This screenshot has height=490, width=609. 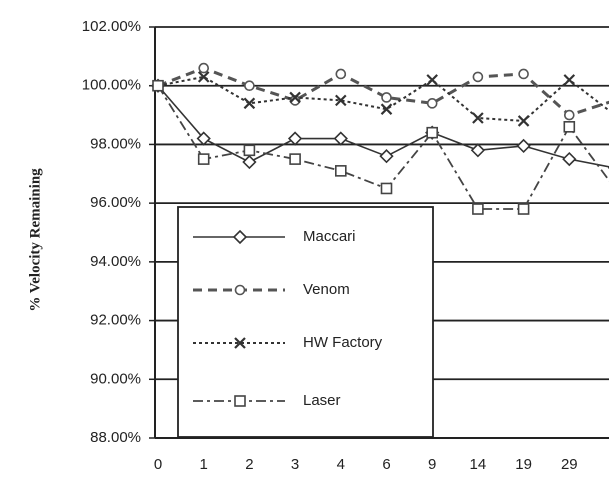 What do you see at coordinates (158, 464) in the screenshot?
I see `x-tick-label: 0` at bounding box center [158, 464].